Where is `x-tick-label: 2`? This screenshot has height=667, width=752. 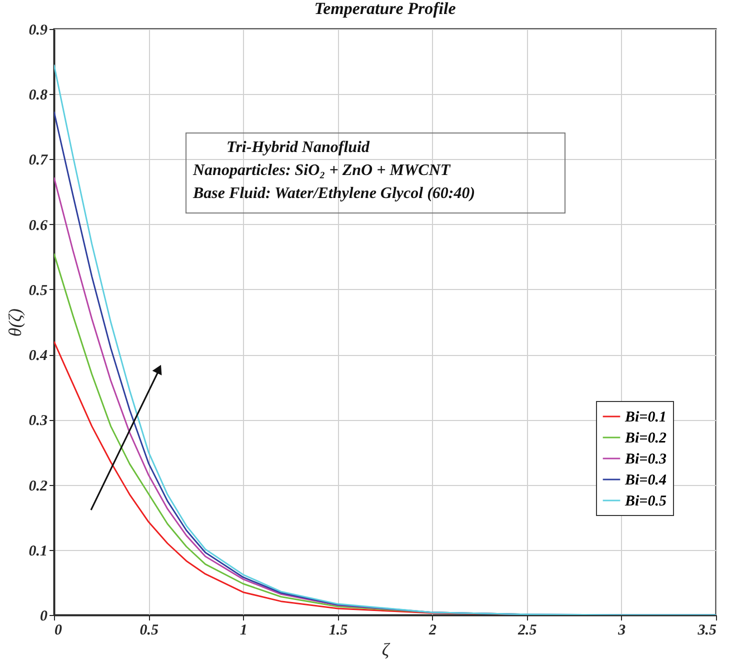
x-tick-label: 2 is located at coordinates (433, 630).